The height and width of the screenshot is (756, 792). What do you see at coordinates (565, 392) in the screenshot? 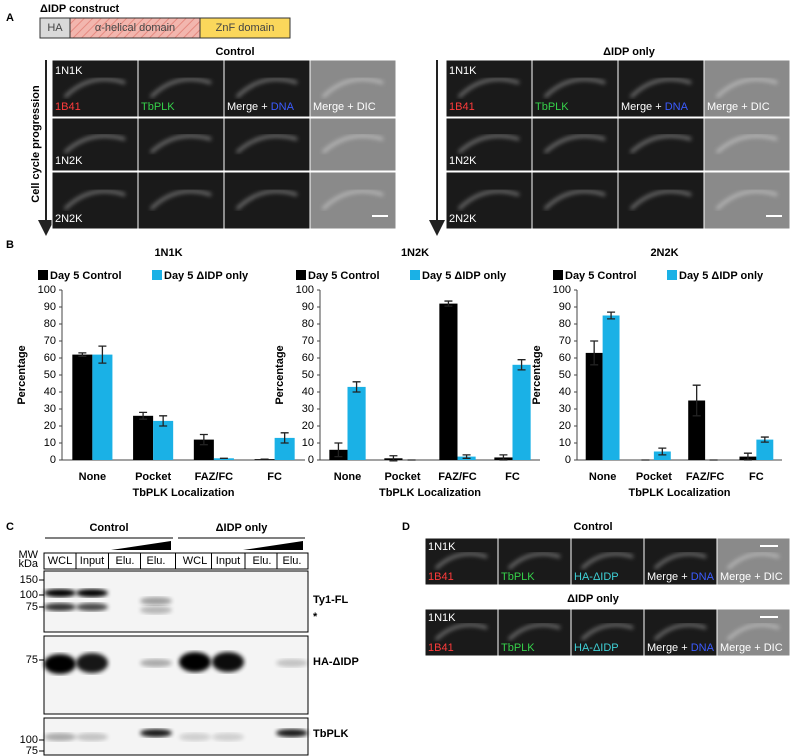
I see `y-tick-label: 40` at bounding box center [565, 392].